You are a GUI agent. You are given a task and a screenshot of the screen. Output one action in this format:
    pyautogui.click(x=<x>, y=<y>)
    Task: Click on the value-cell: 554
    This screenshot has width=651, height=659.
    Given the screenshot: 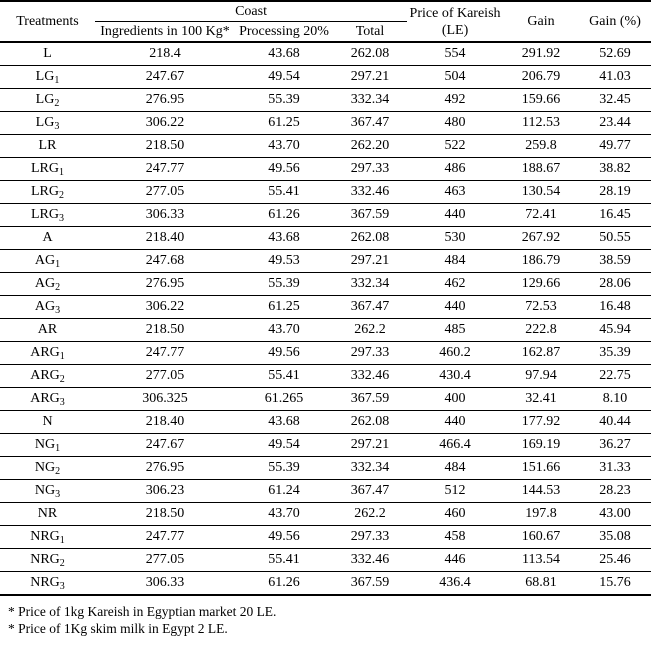 What is the action you would take?
    pyautogui.click(x=455, y=54)
    